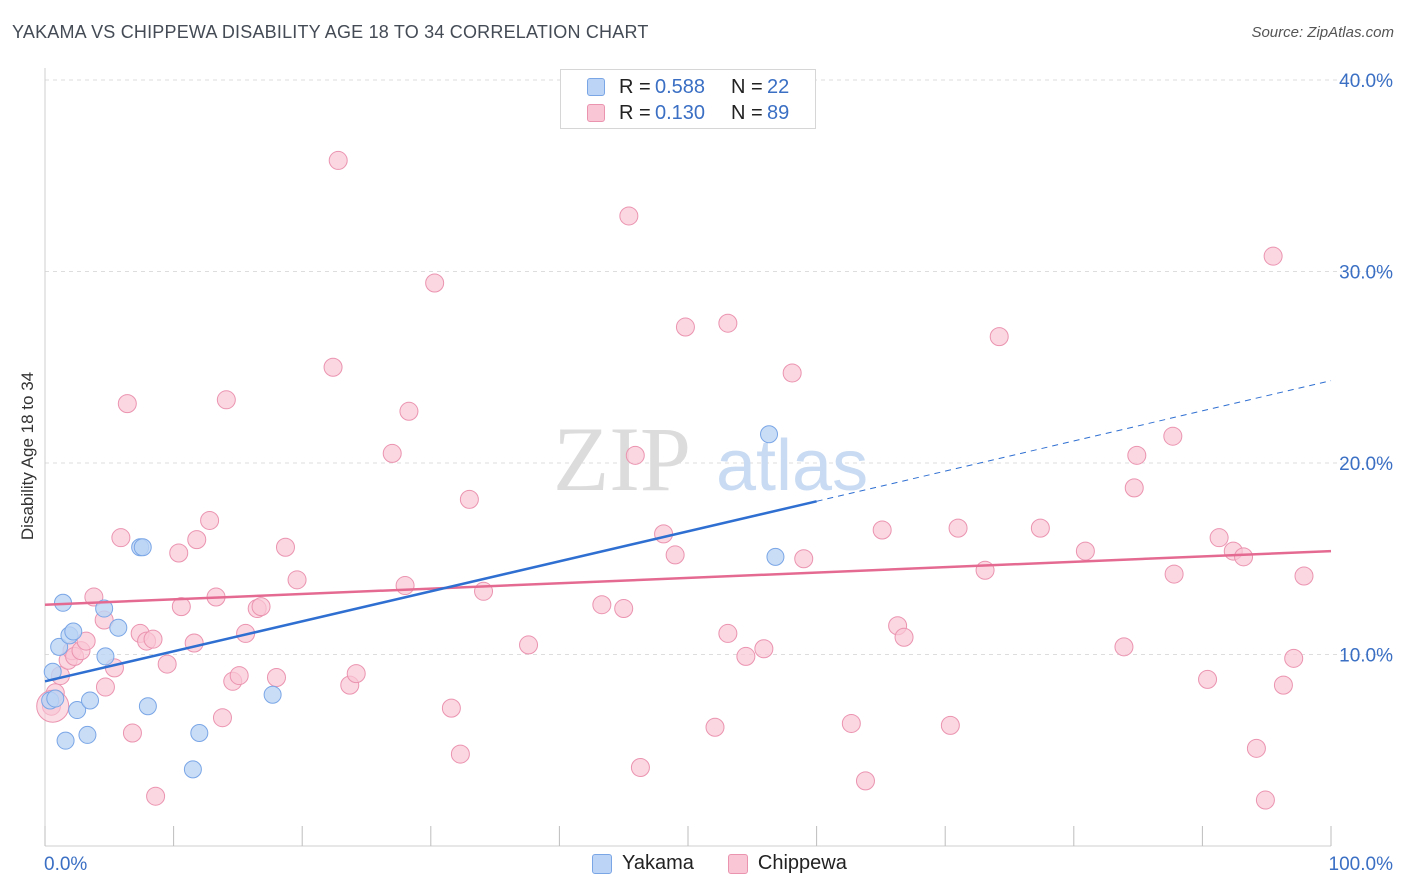  I want to click on legend-r-value: 0.588, so click(680, 86).